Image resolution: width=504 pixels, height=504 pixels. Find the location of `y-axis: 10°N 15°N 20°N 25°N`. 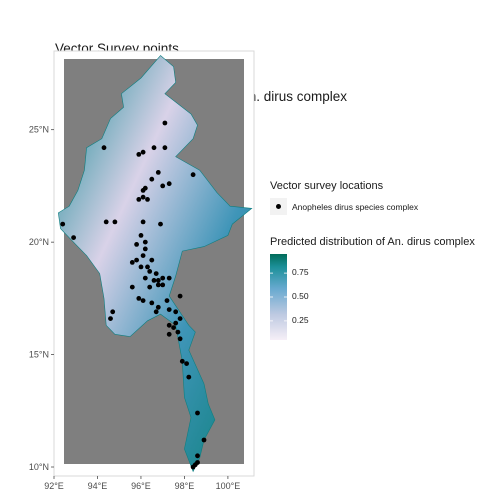

y-axis: 10°N 15°N 20°N 25°N is located at coordinates (41, 298).